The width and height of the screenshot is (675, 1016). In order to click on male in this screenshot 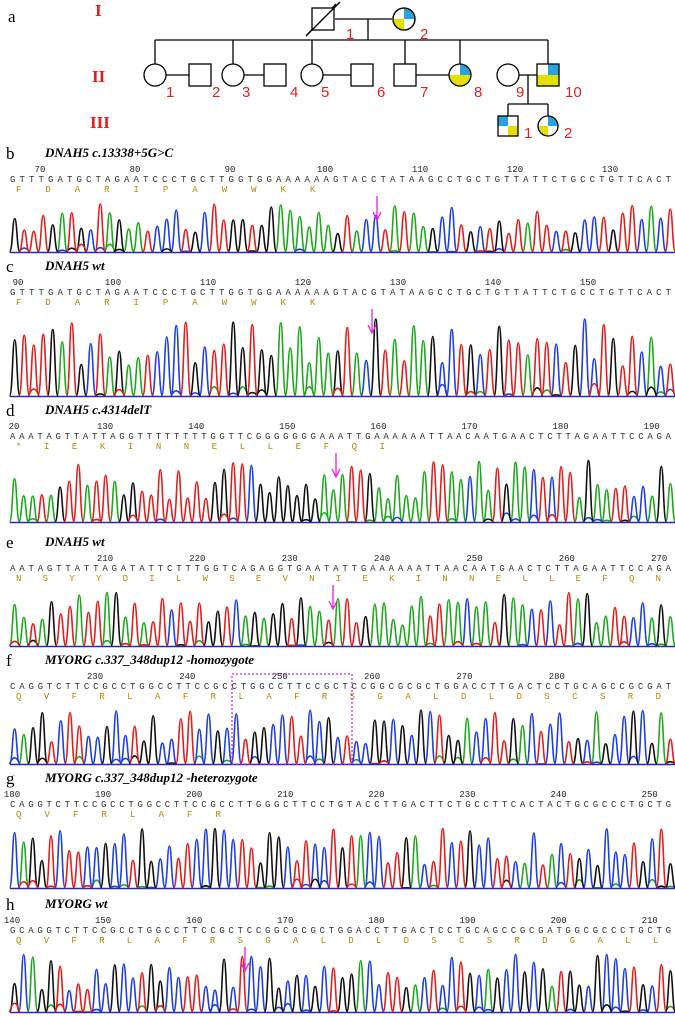, I will do `click(200, 75)`.